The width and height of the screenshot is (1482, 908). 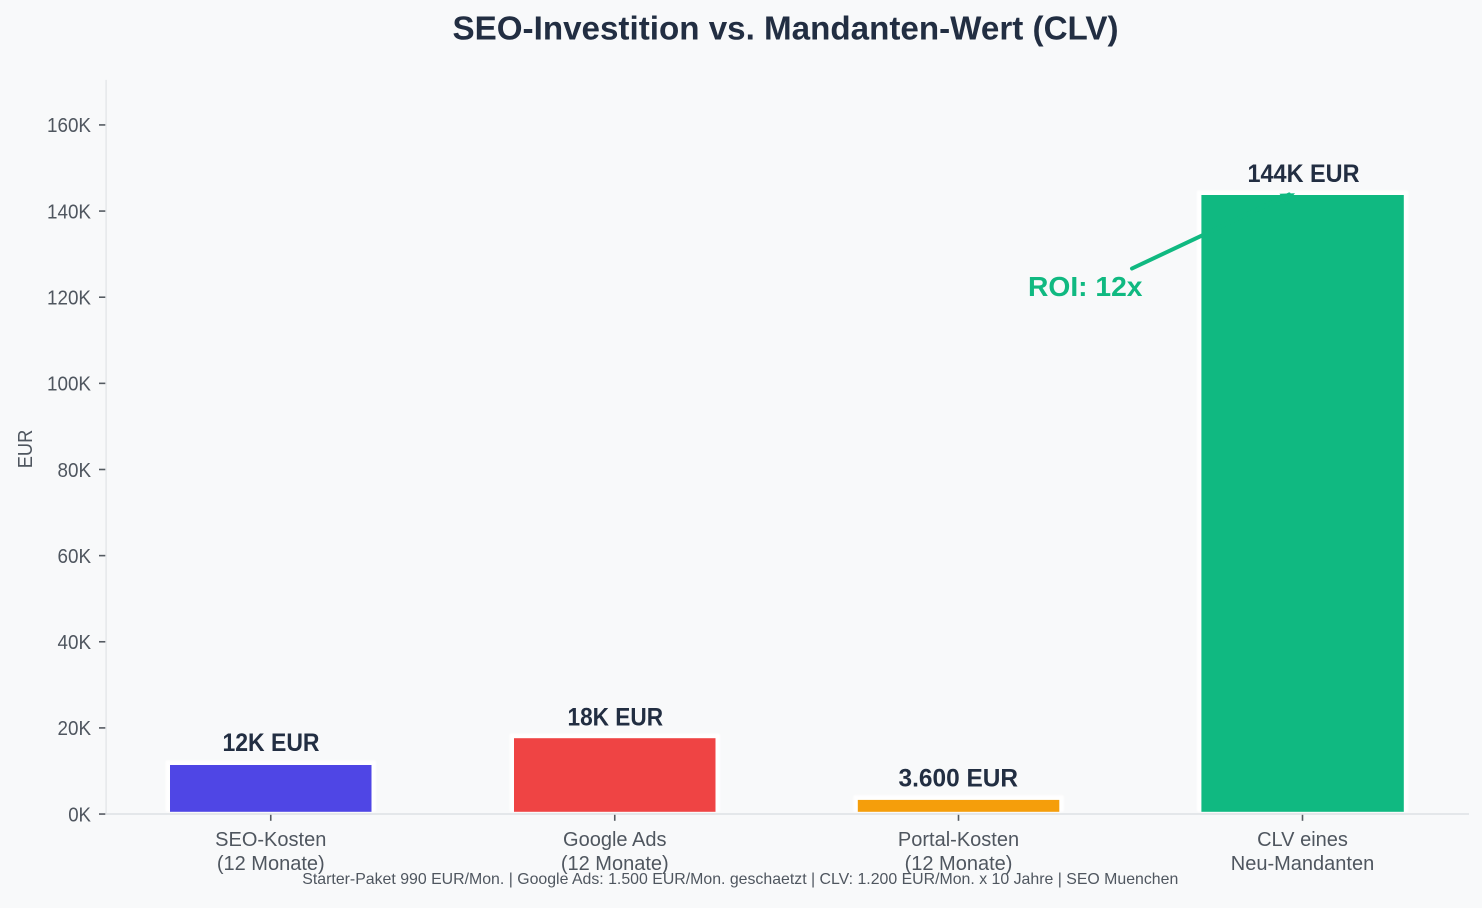 I want to click on svg-text: ROI: 12x, so click(x=1085, y=286).